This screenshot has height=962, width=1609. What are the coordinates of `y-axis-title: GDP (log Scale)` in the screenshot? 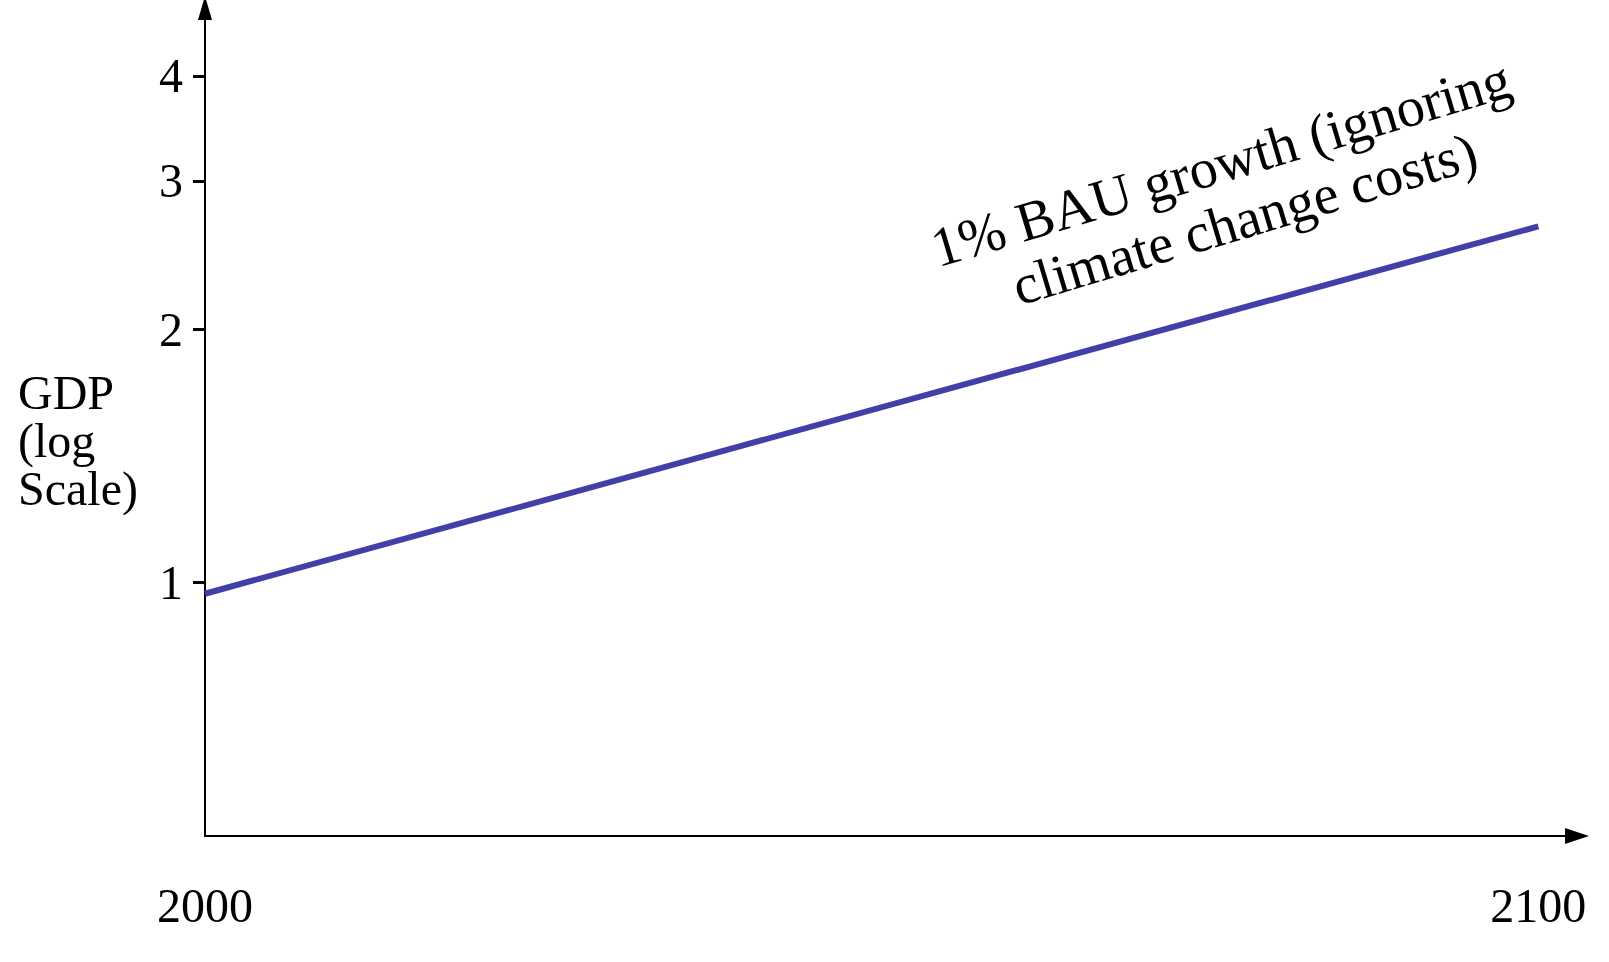 It's located at (78, 440).